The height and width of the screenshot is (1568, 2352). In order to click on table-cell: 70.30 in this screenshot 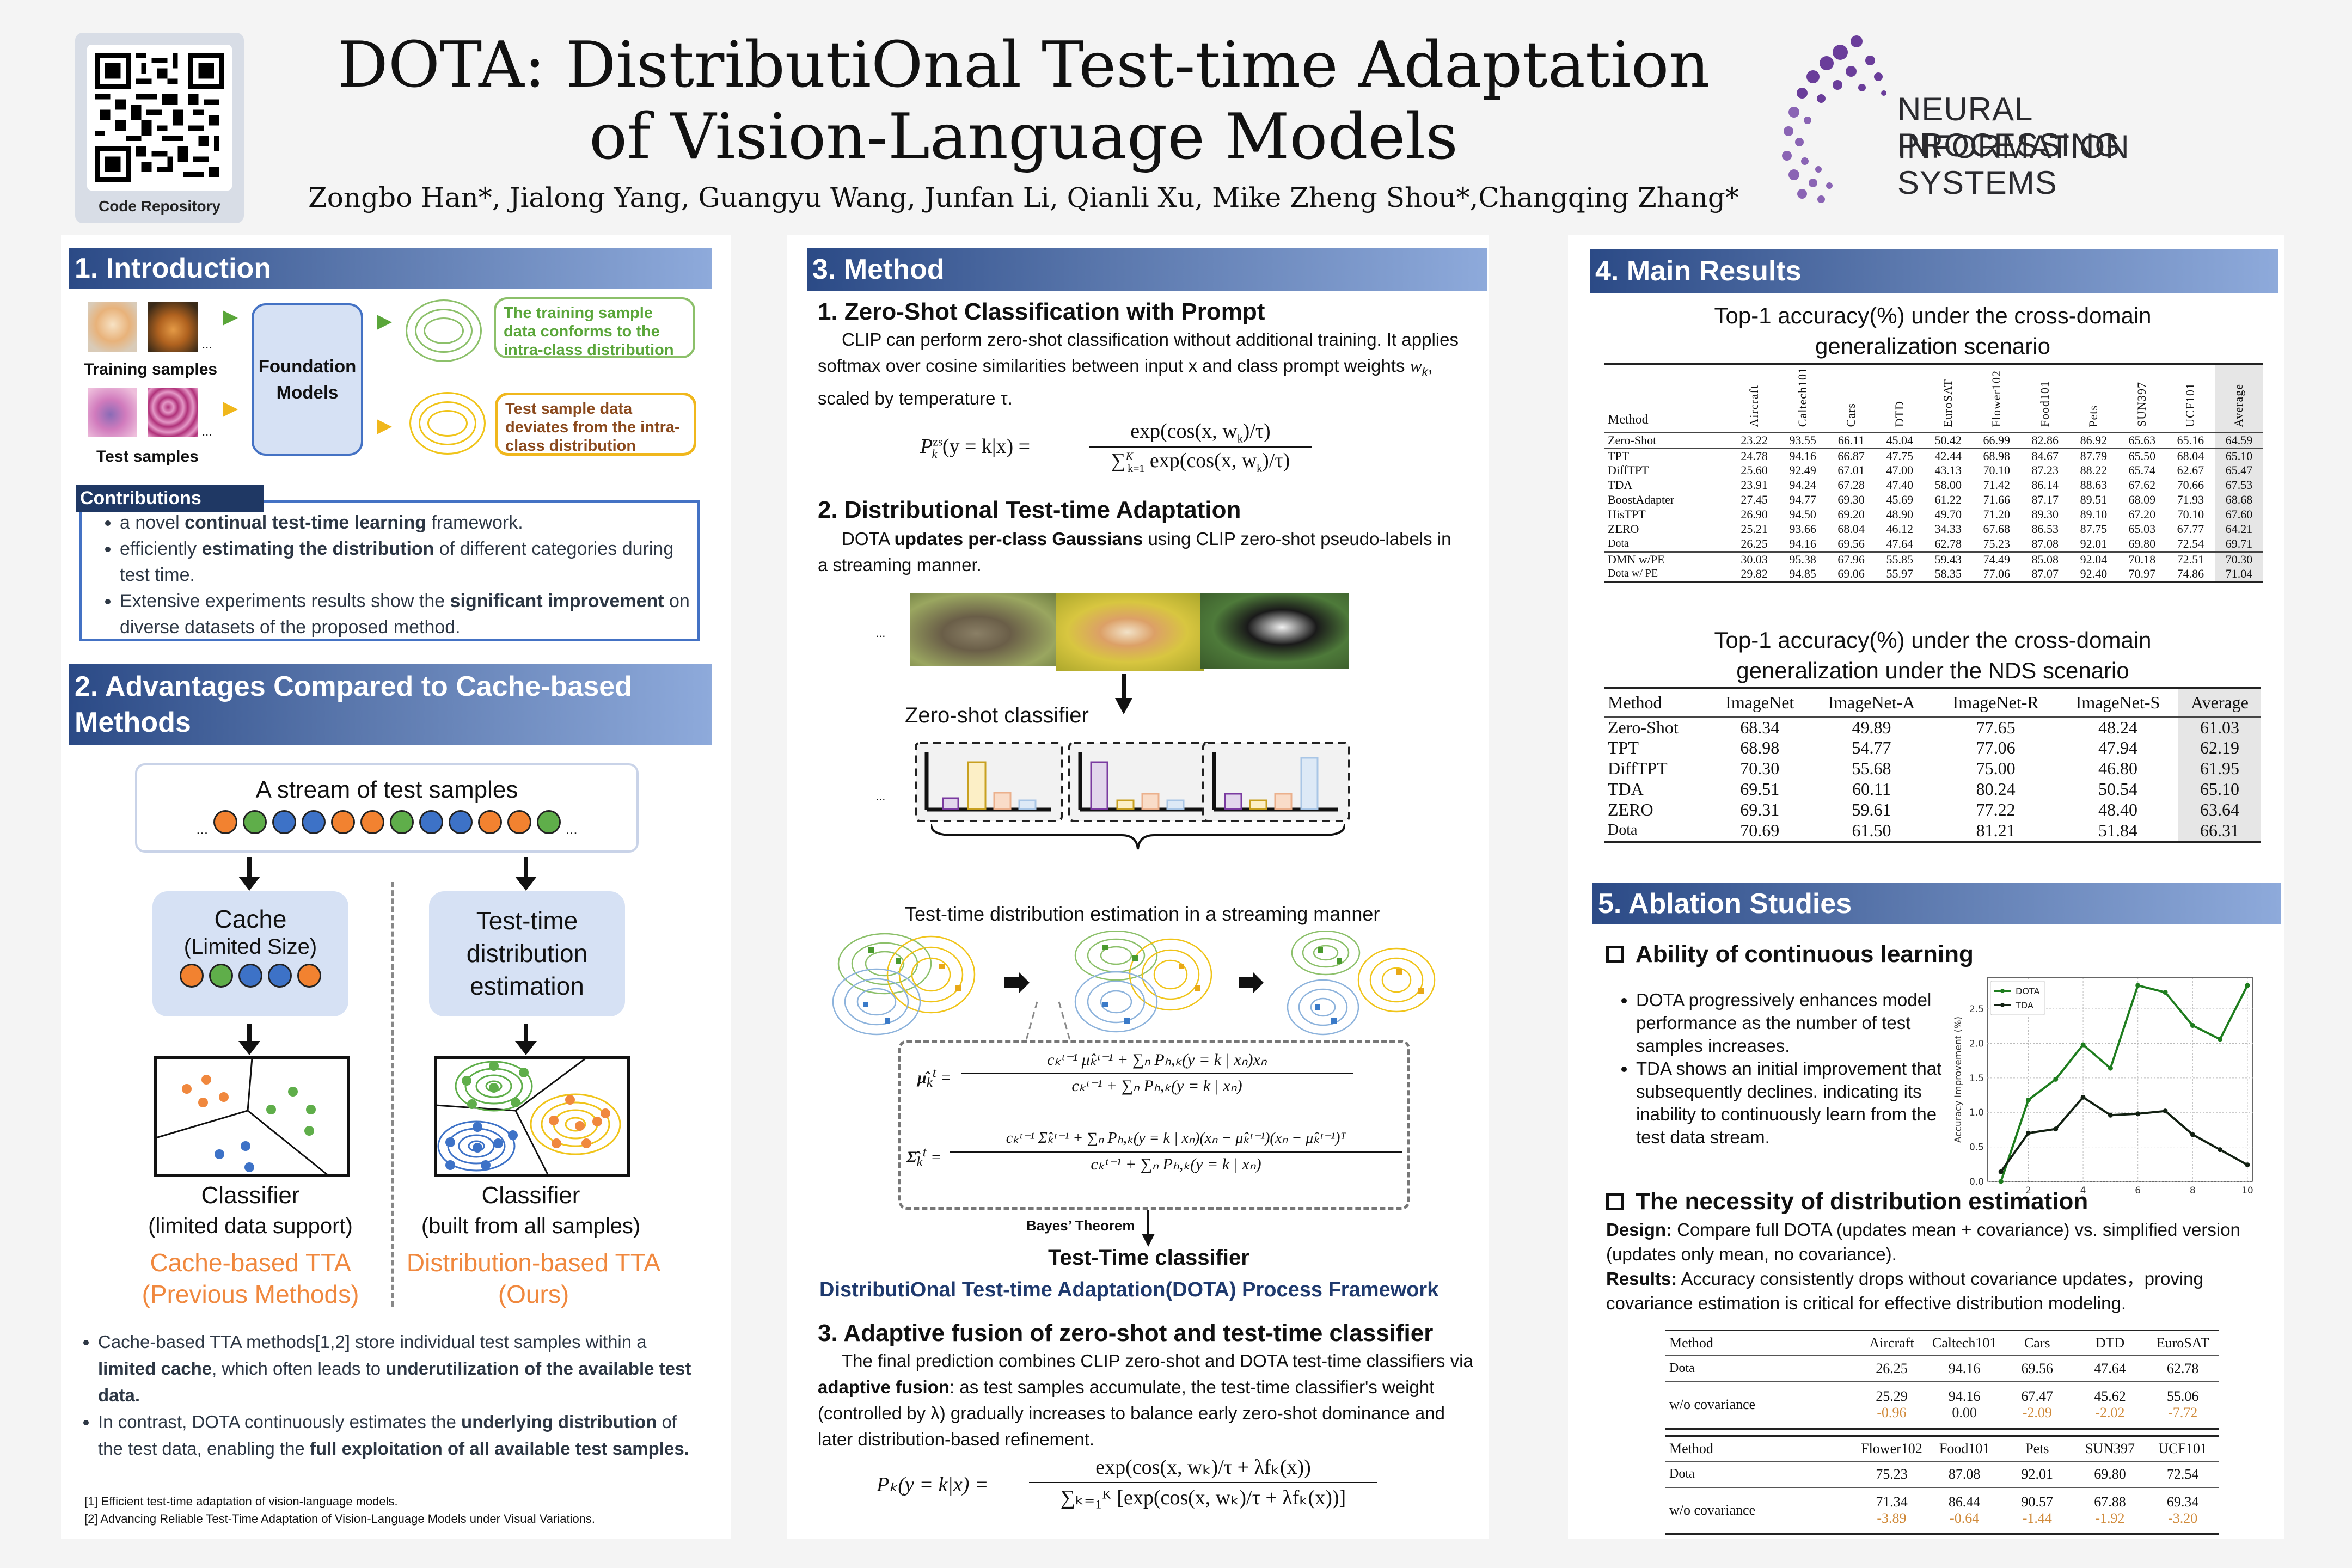, I will do `click(2238, 559)`.